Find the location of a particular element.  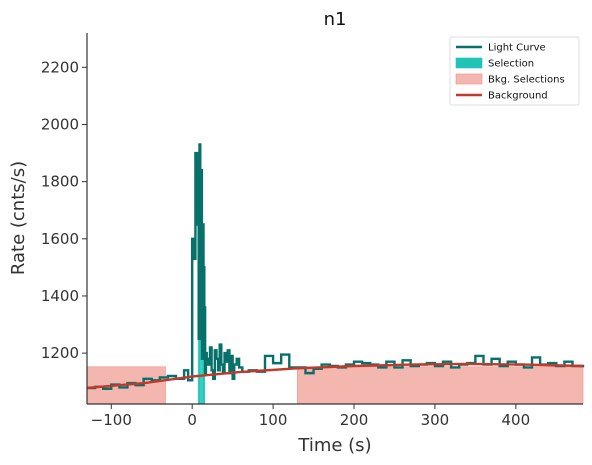

legend-box is located at coordinates (514, 71).